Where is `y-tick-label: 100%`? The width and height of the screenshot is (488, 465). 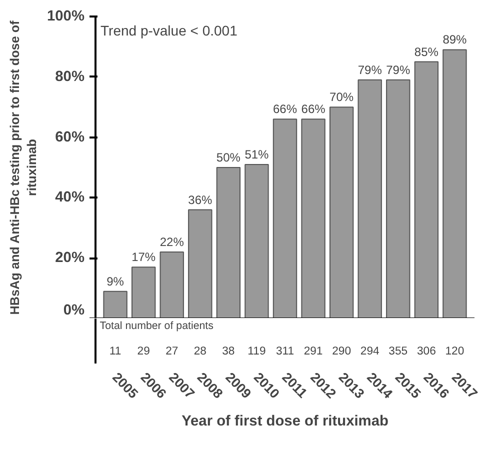
y-tick-label: 100% is located at coordinates (66, 16).